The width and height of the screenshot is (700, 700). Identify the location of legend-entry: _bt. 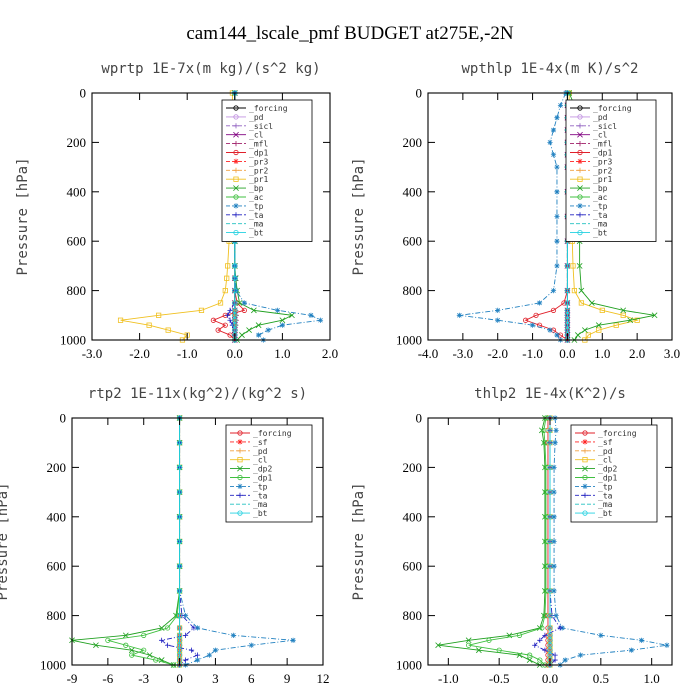
(605, 513).